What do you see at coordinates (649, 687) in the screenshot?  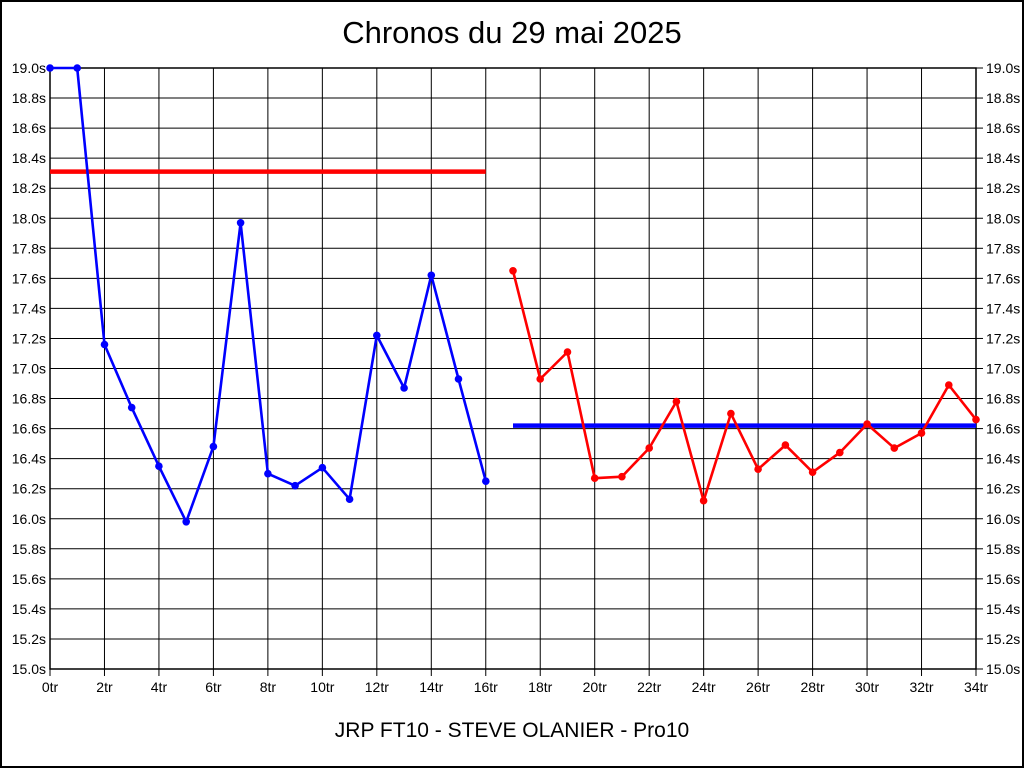 I see `x-axis-label: 22tr` at bounding box center [649, 687].